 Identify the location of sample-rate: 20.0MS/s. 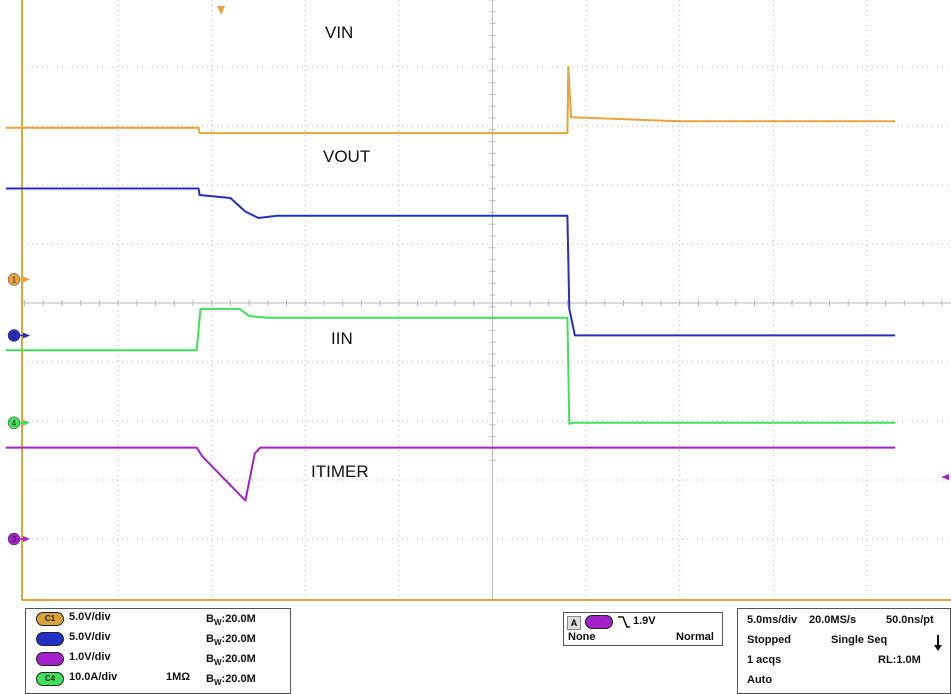
(833, 620).